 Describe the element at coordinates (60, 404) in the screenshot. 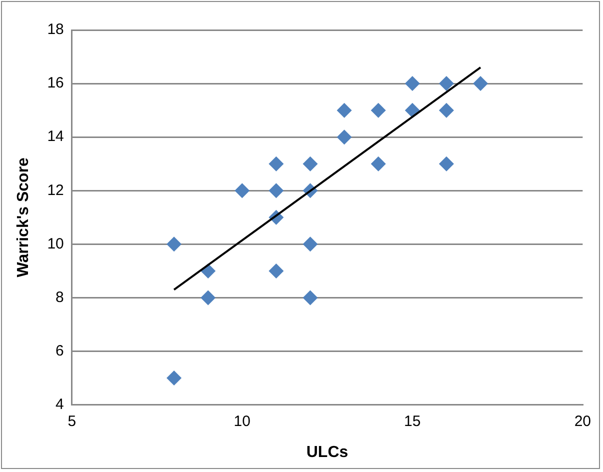

I see `y-tick-label: 4` at that location.